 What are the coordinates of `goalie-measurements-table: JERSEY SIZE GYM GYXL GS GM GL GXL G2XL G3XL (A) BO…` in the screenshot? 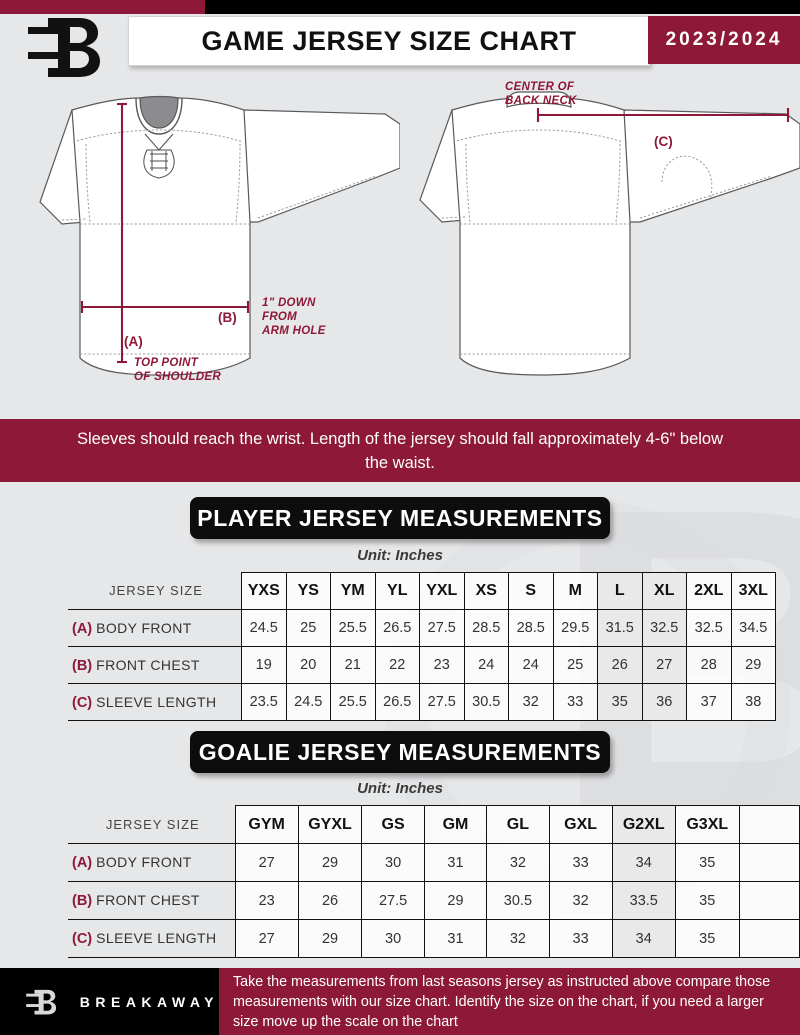 It's located at (434, 881).